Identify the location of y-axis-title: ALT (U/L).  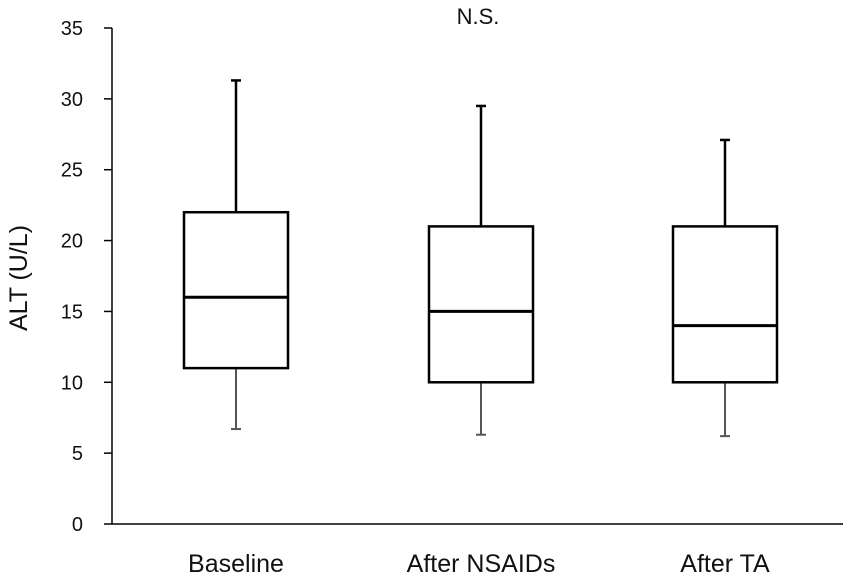
(19, 278).